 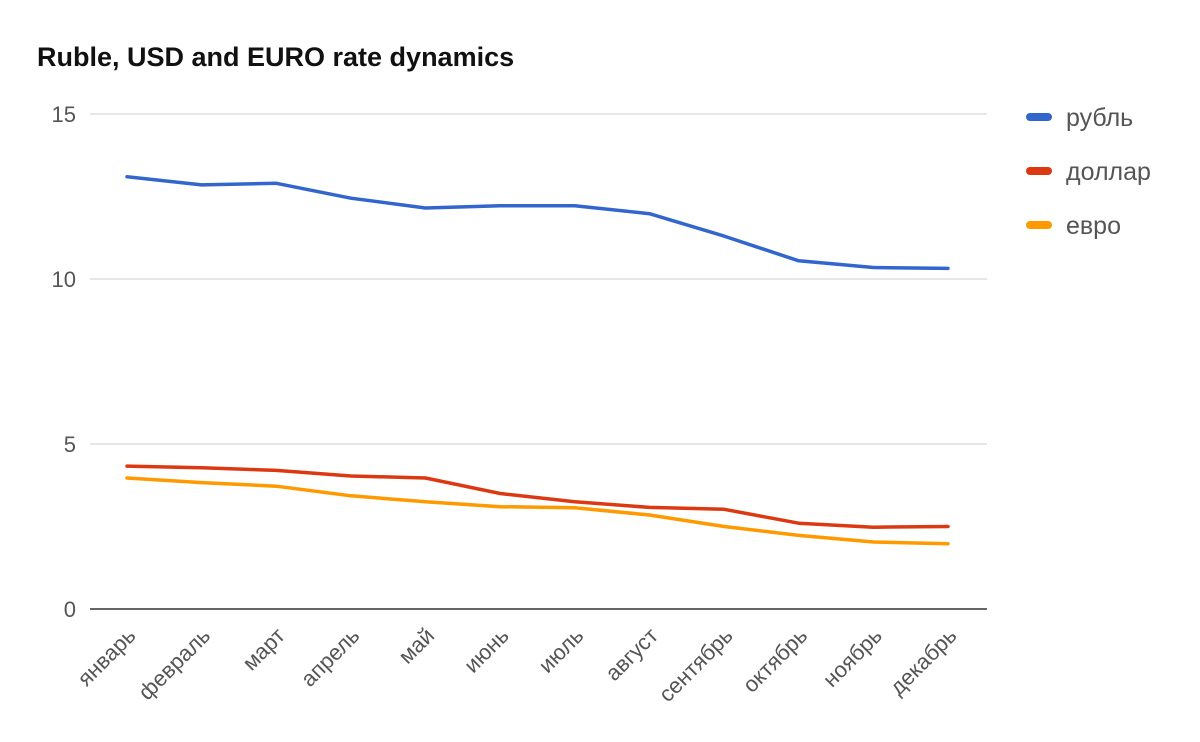 I want to click on x-tick-label: январь, so click(x=106, y=657).